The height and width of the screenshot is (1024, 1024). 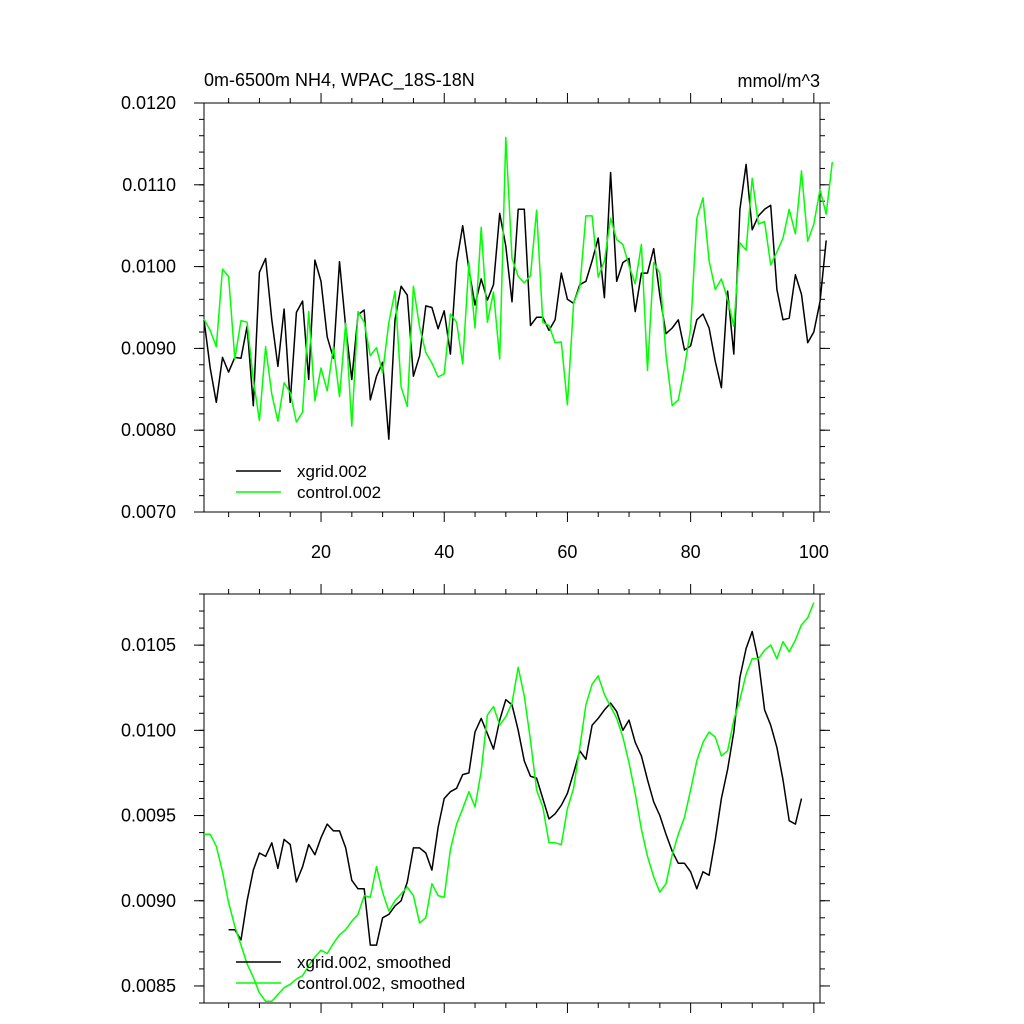 I want to click on x-tick-label: 40, so click(x=444, y=552).